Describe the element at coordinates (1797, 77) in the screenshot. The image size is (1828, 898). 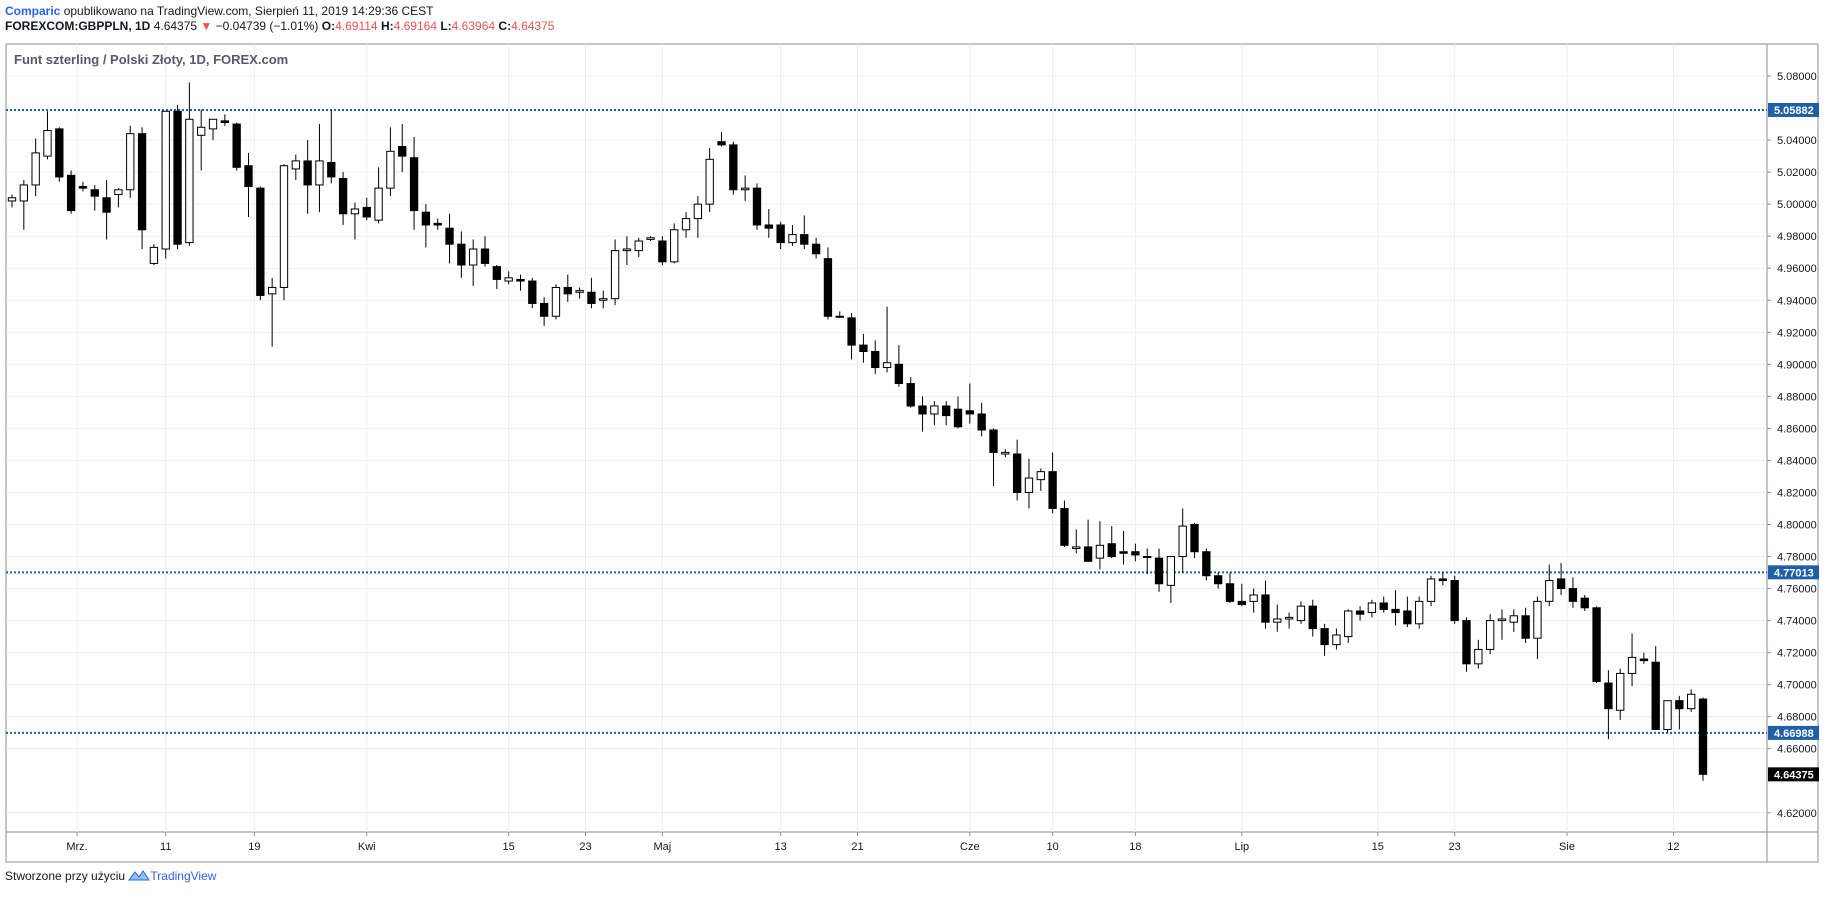
I see `price-tick-label: 5.08000` at that location.